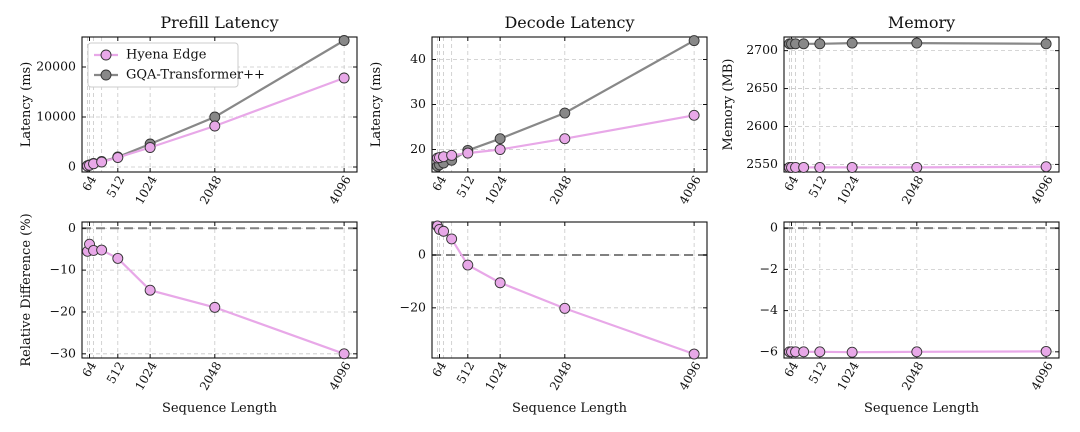 Image resolution: width=1080 pixels, height=432 pixels. I want to click on legend-box, so click(163, 65).